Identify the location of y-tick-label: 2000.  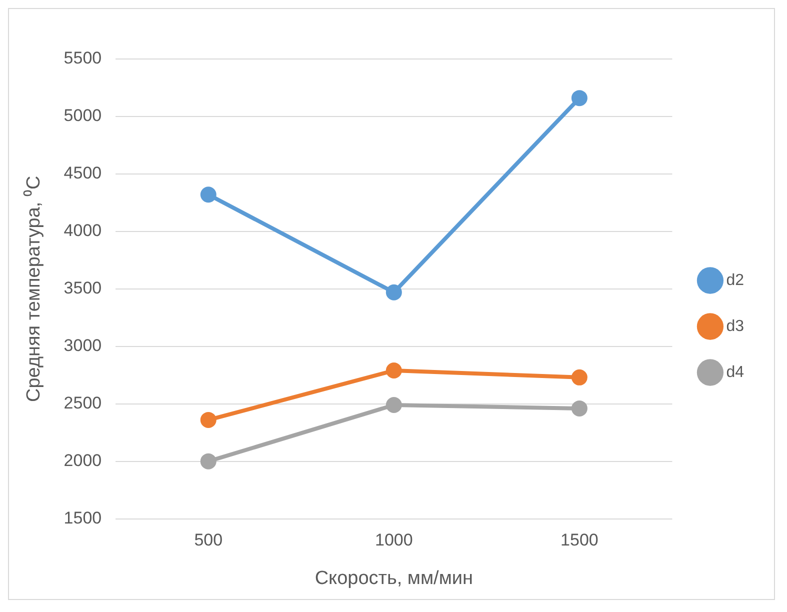
(83, 460).